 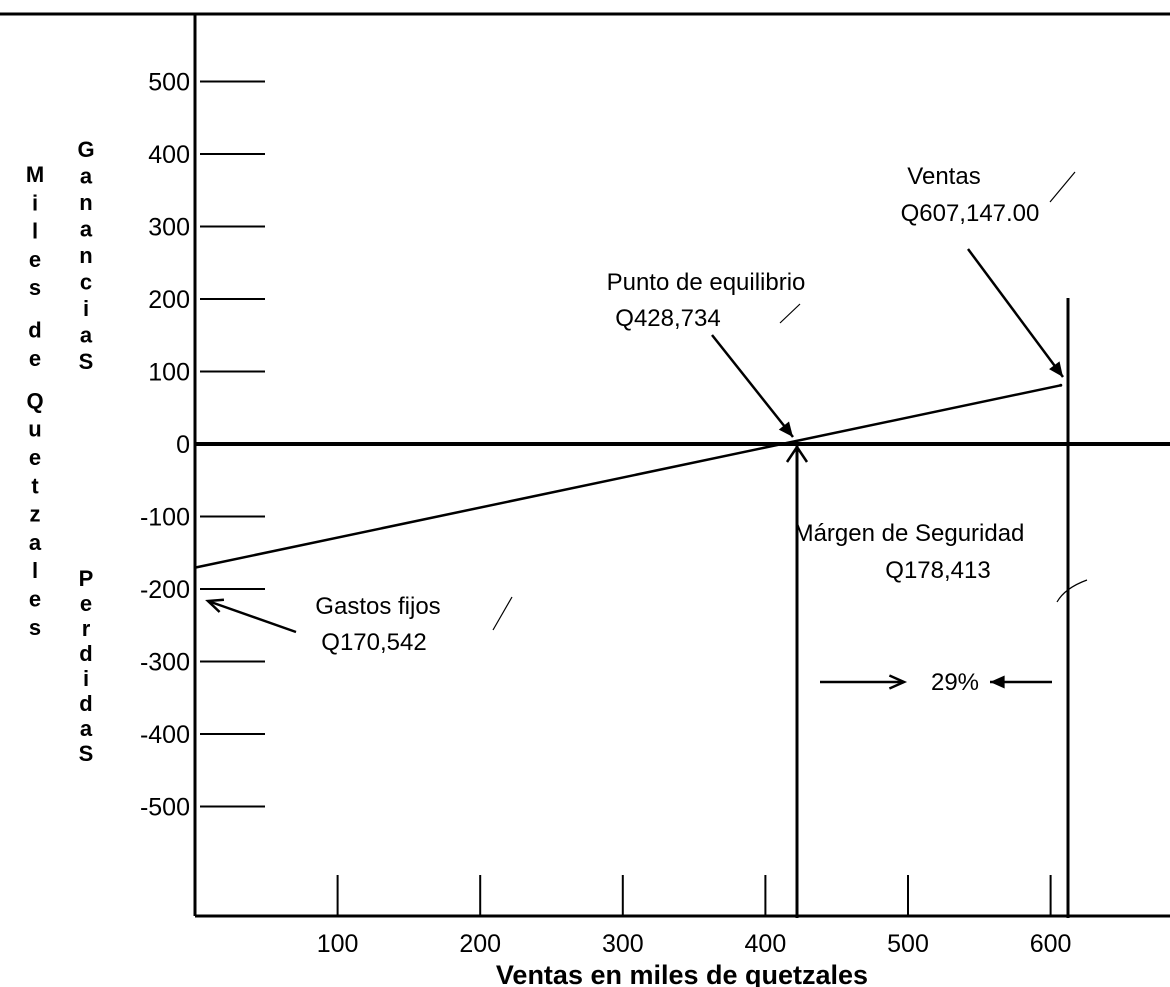 What do you see at coordinates (908, 944) in the screenshot?
I see `x-tick-label: 500` at bounding box center [908, 944].